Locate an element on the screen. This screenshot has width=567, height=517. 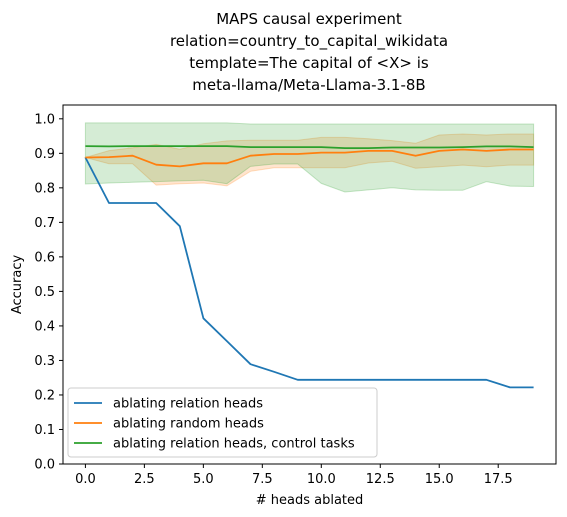
y-axis-label: Accuracy is located at coordinates (17, 285).